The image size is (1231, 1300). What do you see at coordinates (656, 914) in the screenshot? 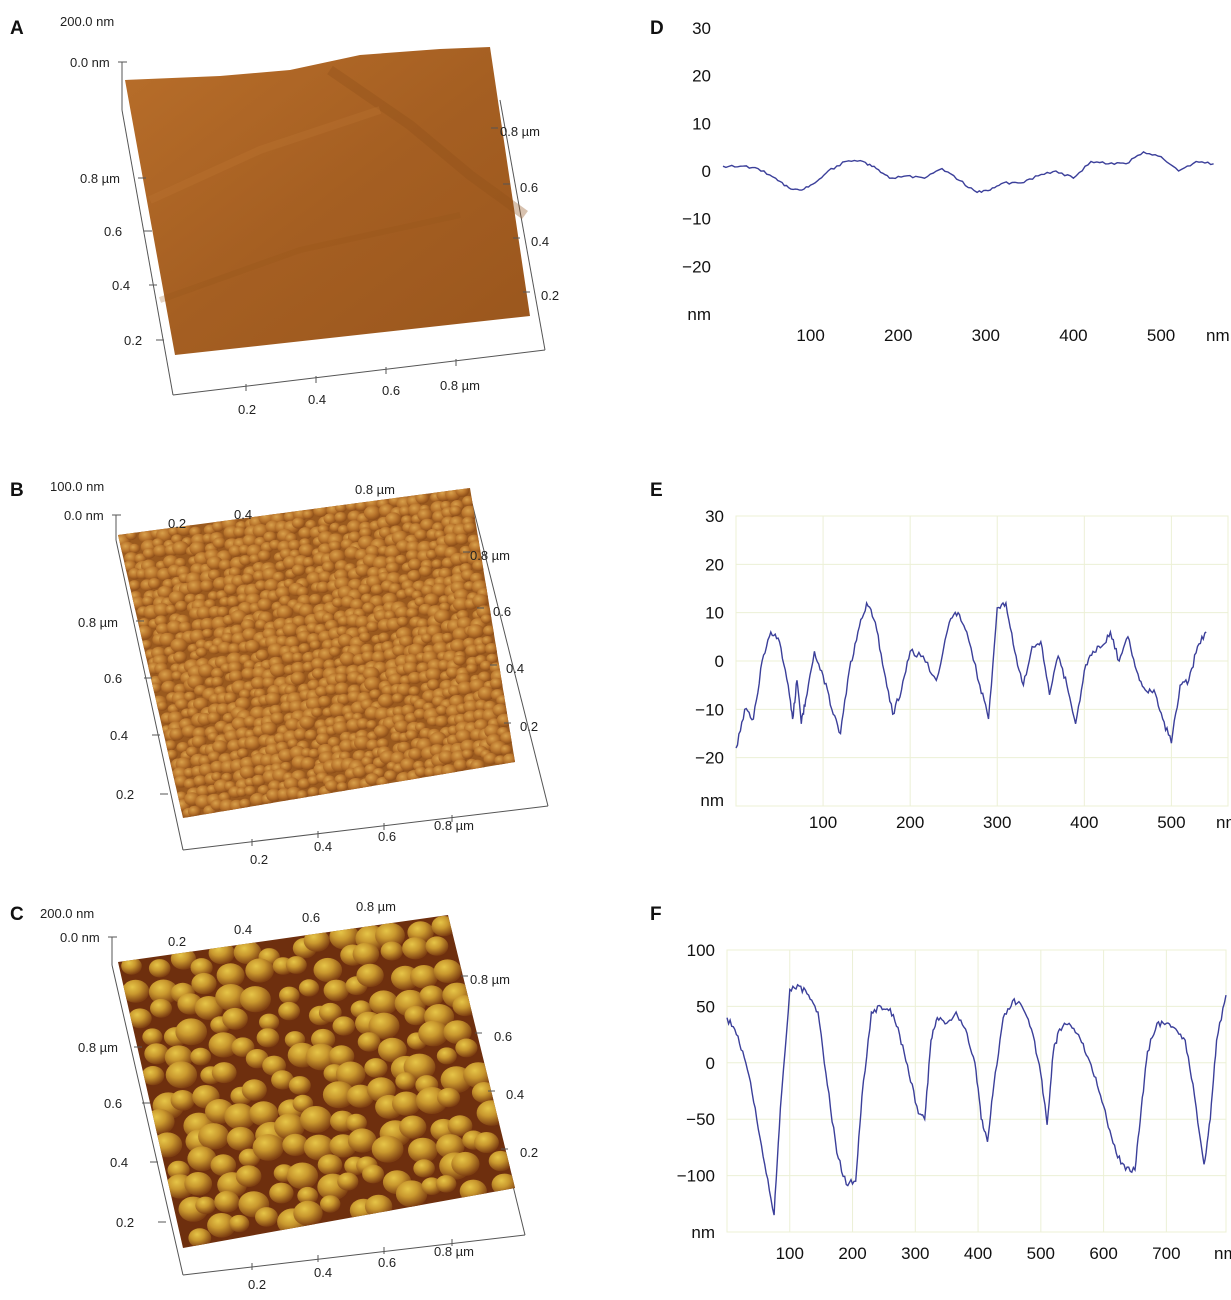
I see `panel-label-f: F` at bounding box center [656, 914].